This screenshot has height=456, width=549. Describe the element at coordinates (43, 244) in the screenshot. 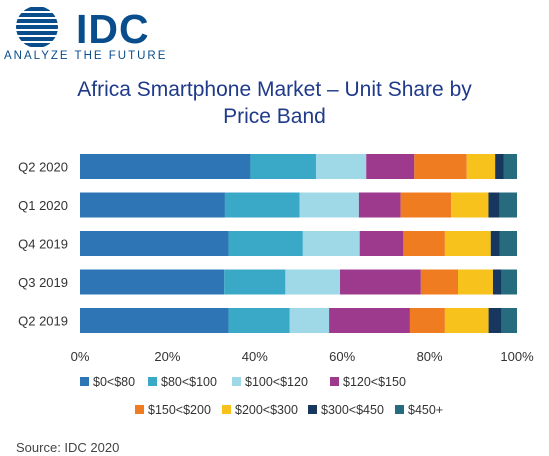

I see `y-tick-label: Q4 2019` at that location.